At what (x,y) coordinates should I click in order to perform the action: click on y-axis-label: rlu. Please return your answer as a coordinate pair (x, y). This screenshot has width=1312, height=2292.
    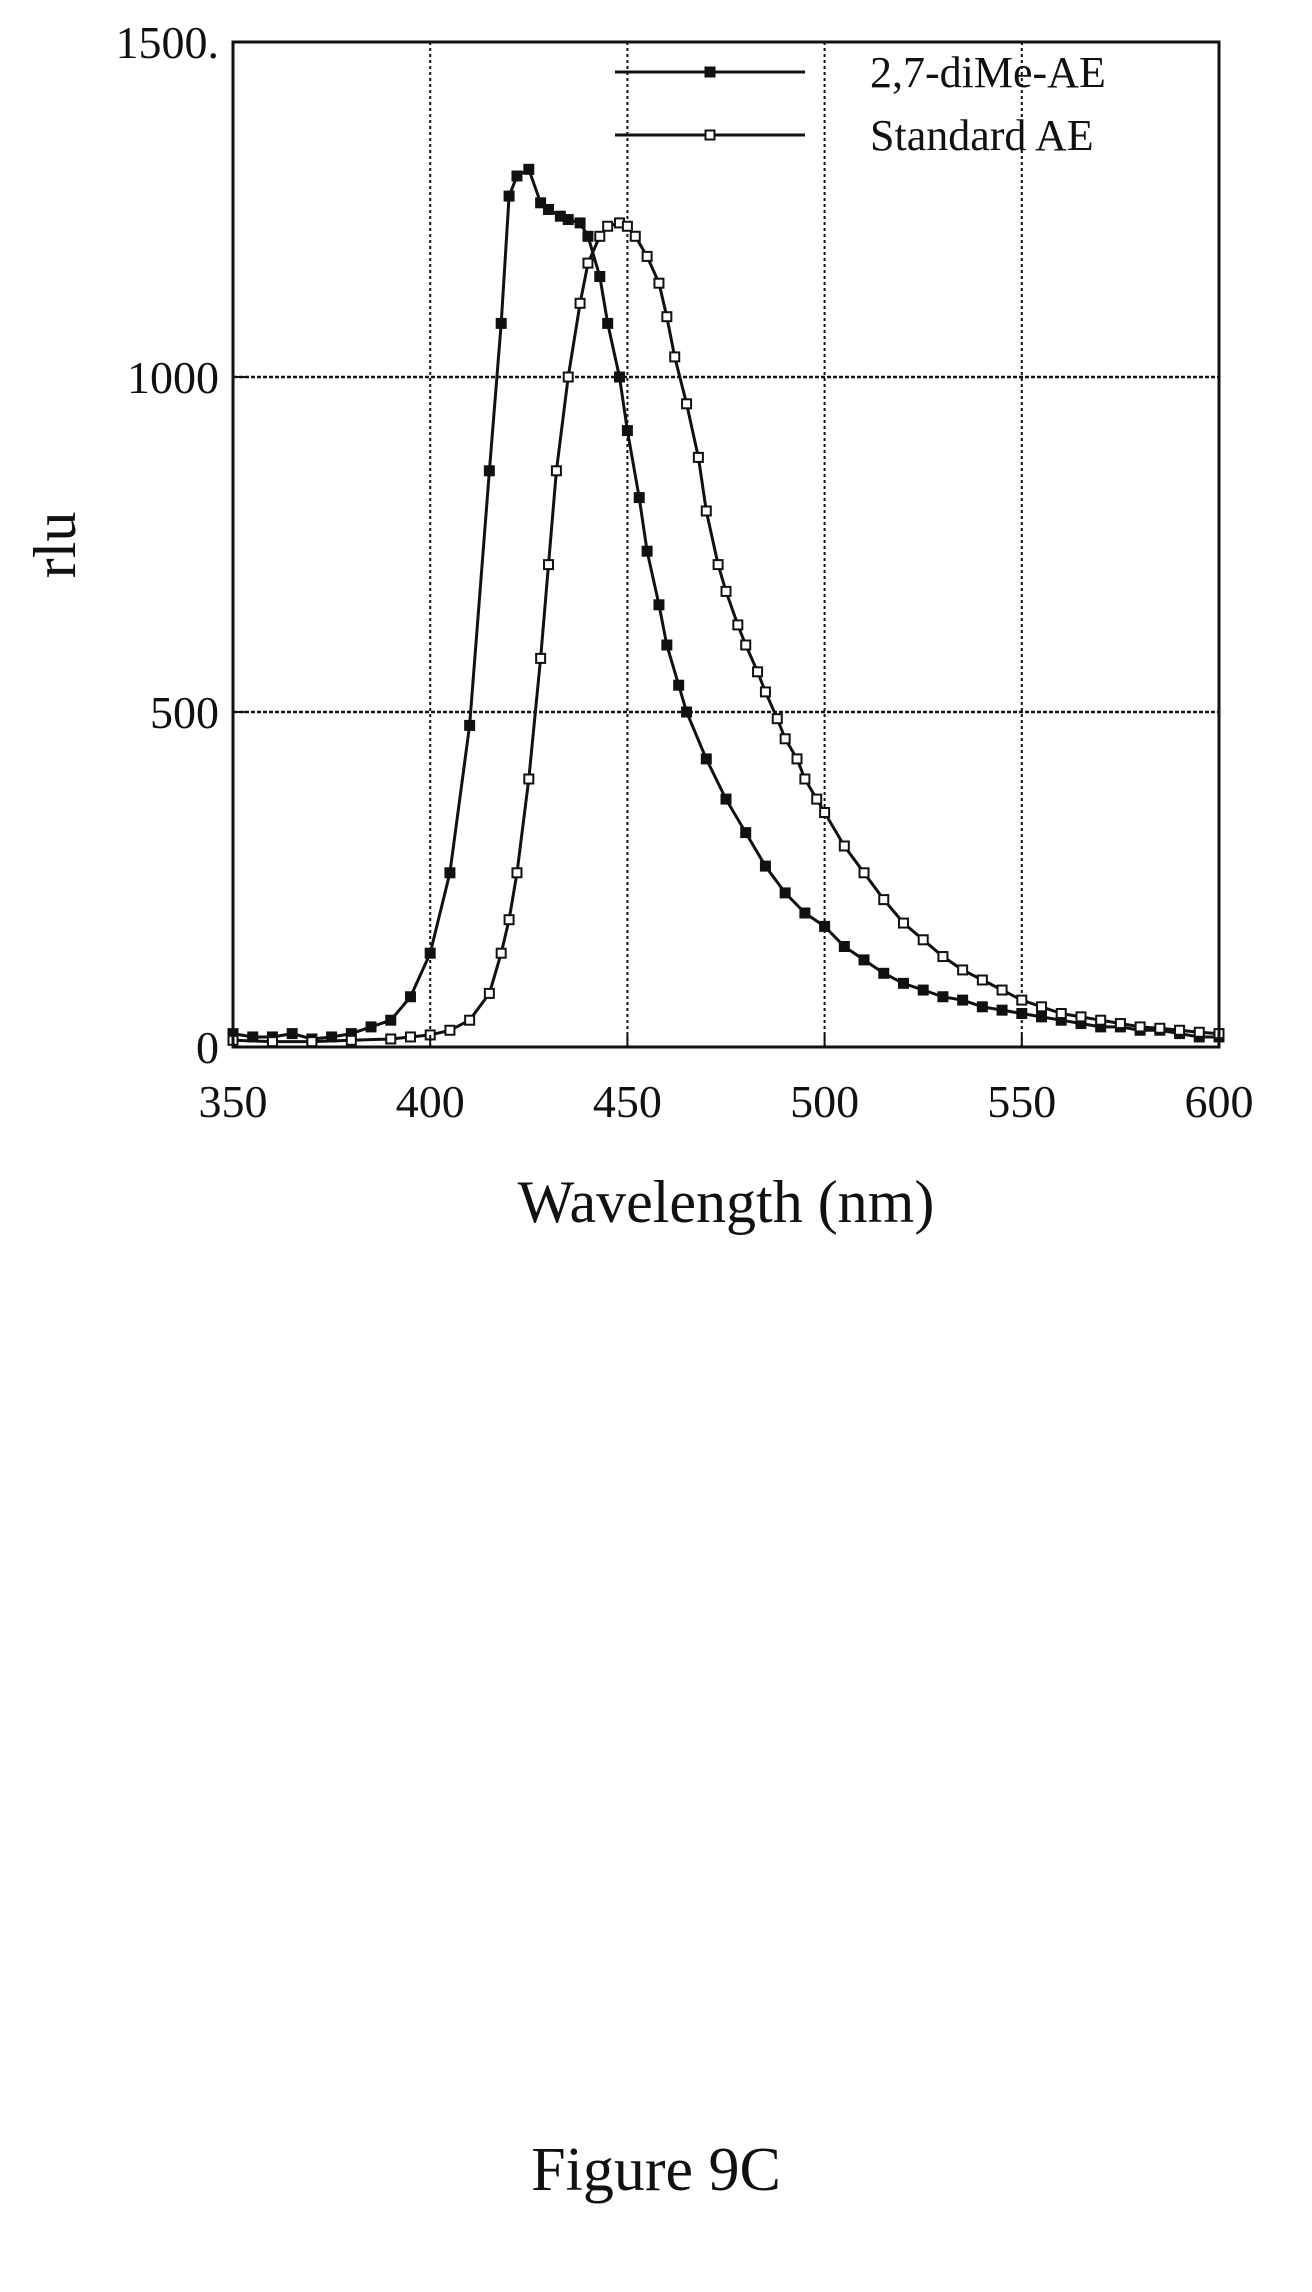
    Looking at the image, I should click on (55, 545).